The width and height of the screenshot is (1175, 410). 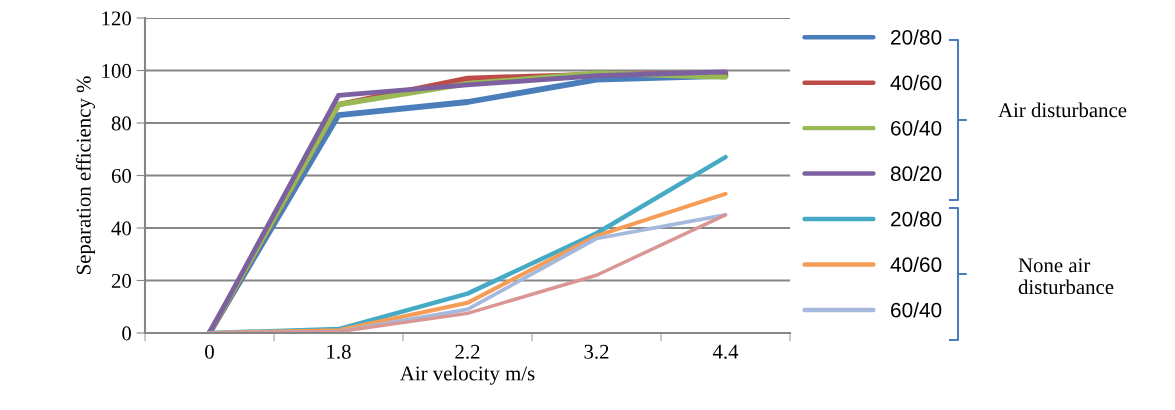 I want to click on x-tick-label: 2.2, so click(x=467, y=351).